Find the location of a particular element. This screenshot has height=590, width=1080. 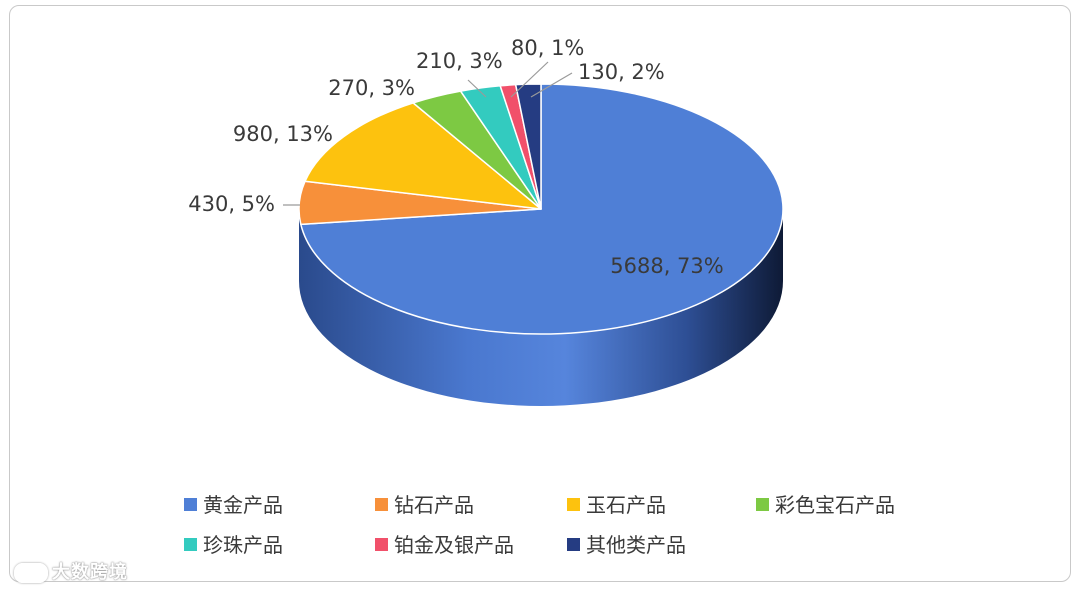

pie-side-wall is located at coordinates (541, 307).